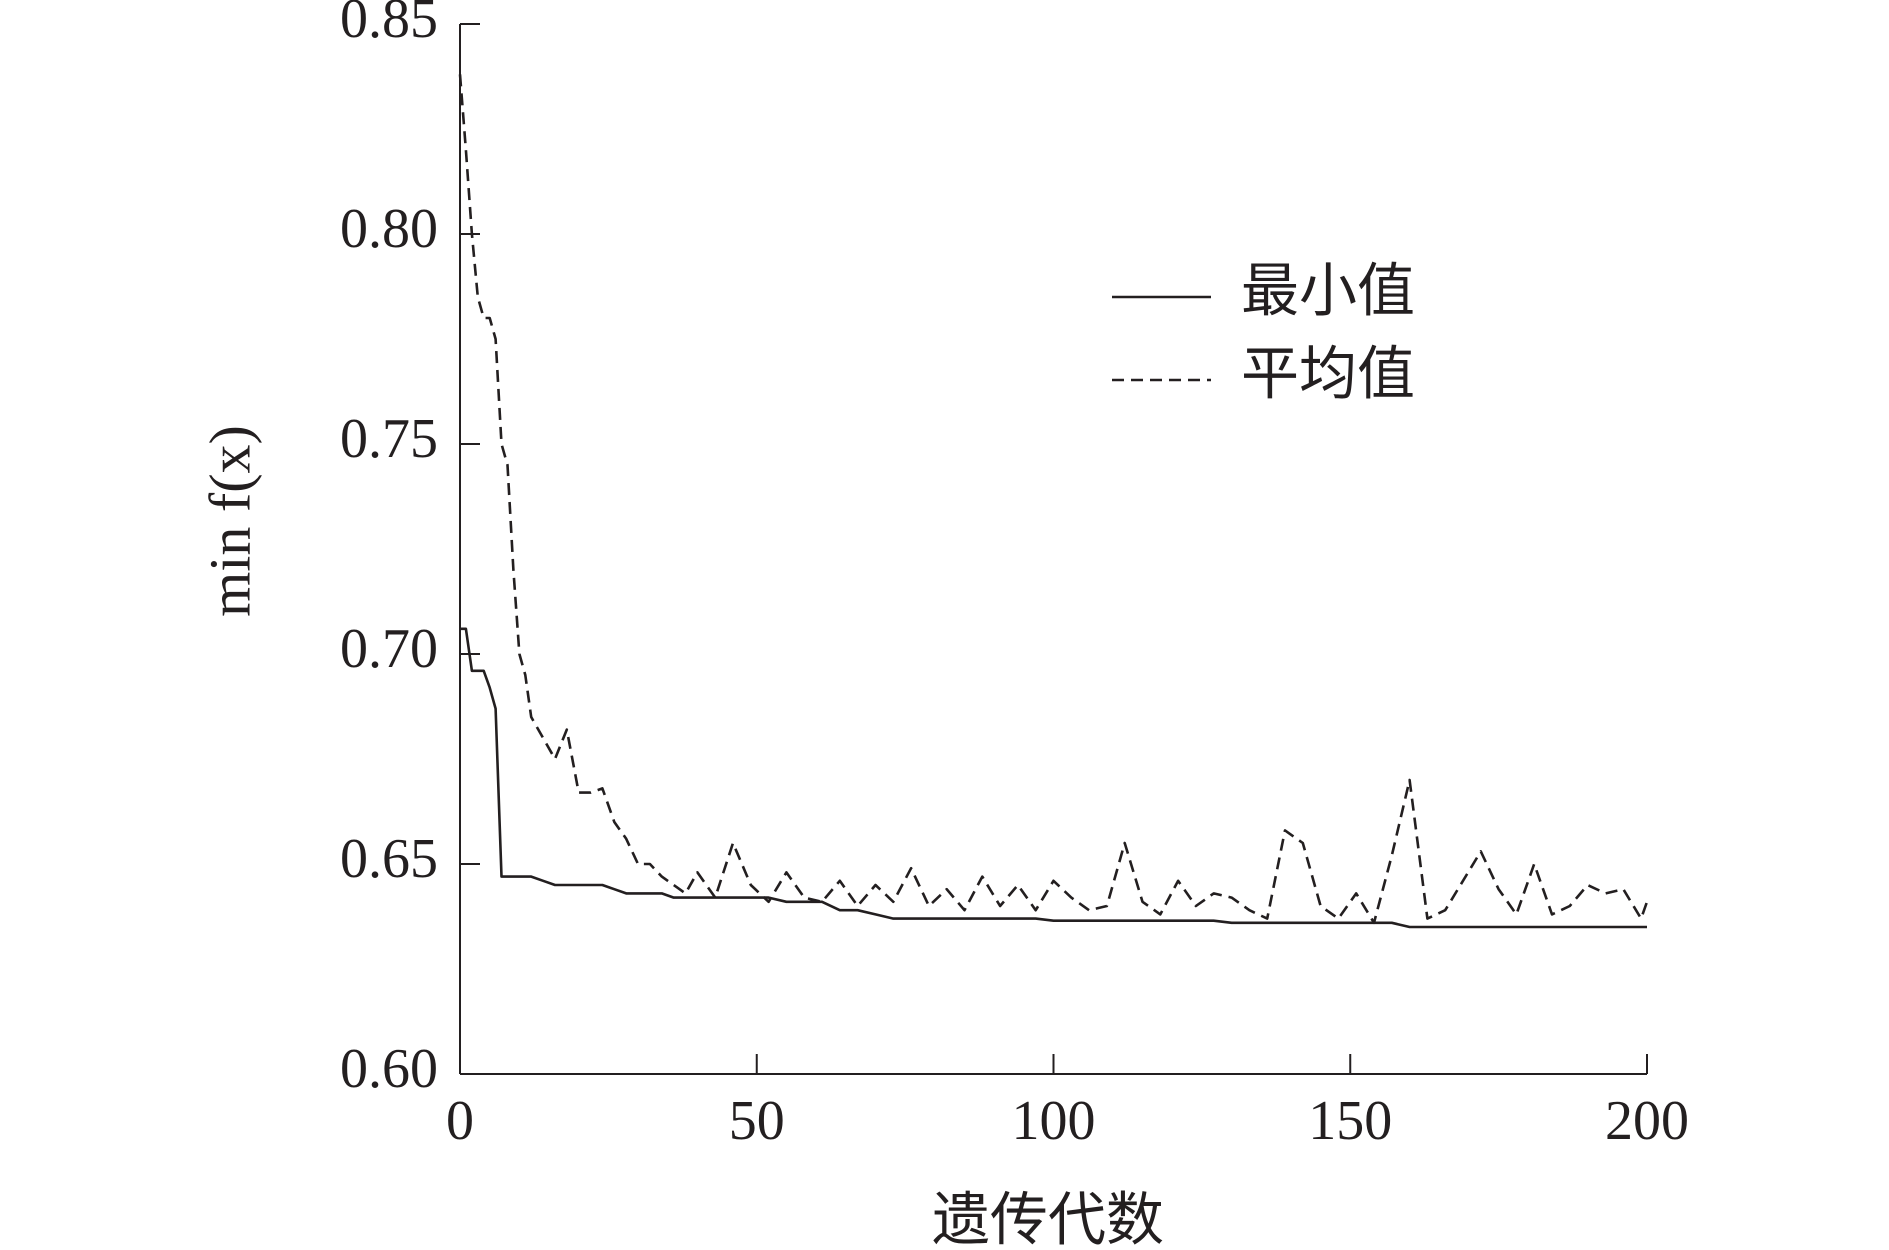  Describe the element at coordinates (1328, 290) in the screenshot. I see `legend-label: 最小值` at that location.